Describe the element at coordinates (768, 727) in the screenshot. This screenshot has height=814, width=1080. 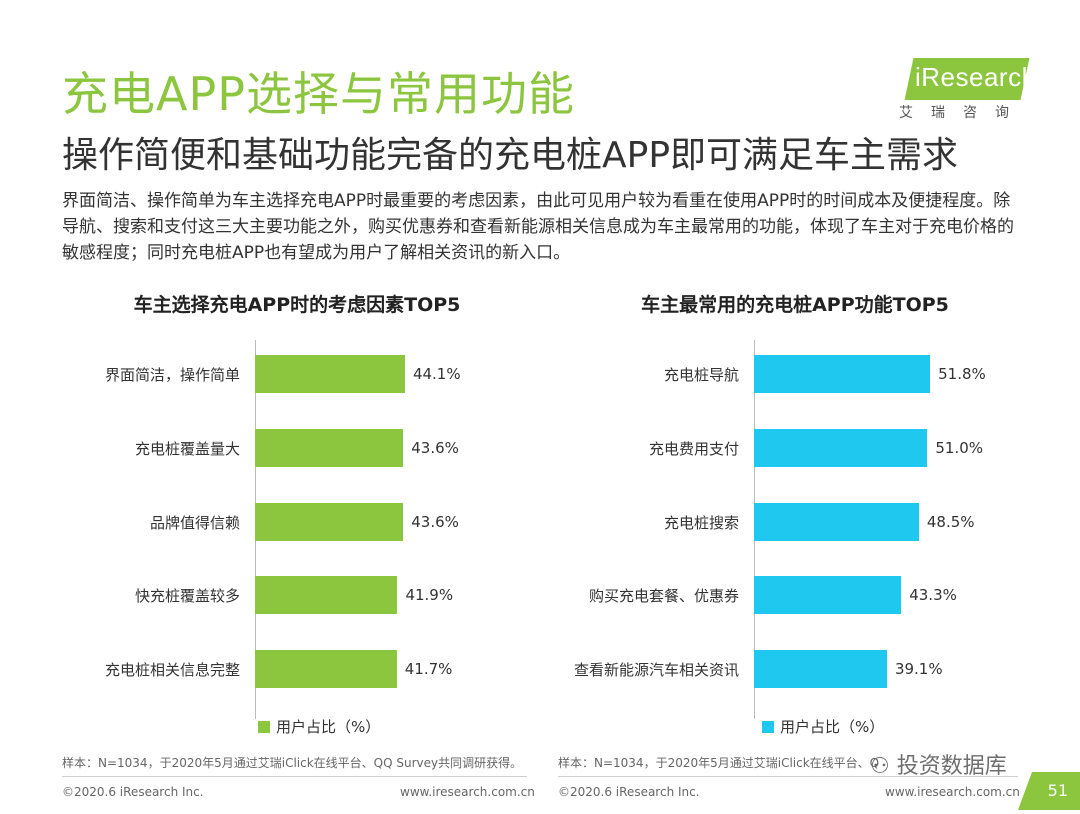
I see `legend-swatch-blue` at that location.